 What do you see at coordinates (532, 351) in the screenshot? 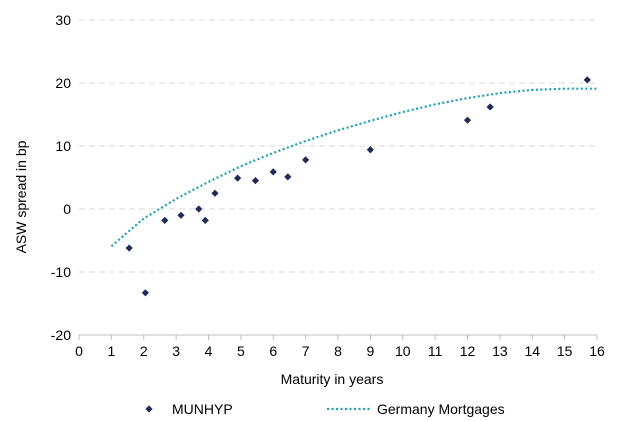
I see `x-tick-label: 14` at bounding box center [532, 351].